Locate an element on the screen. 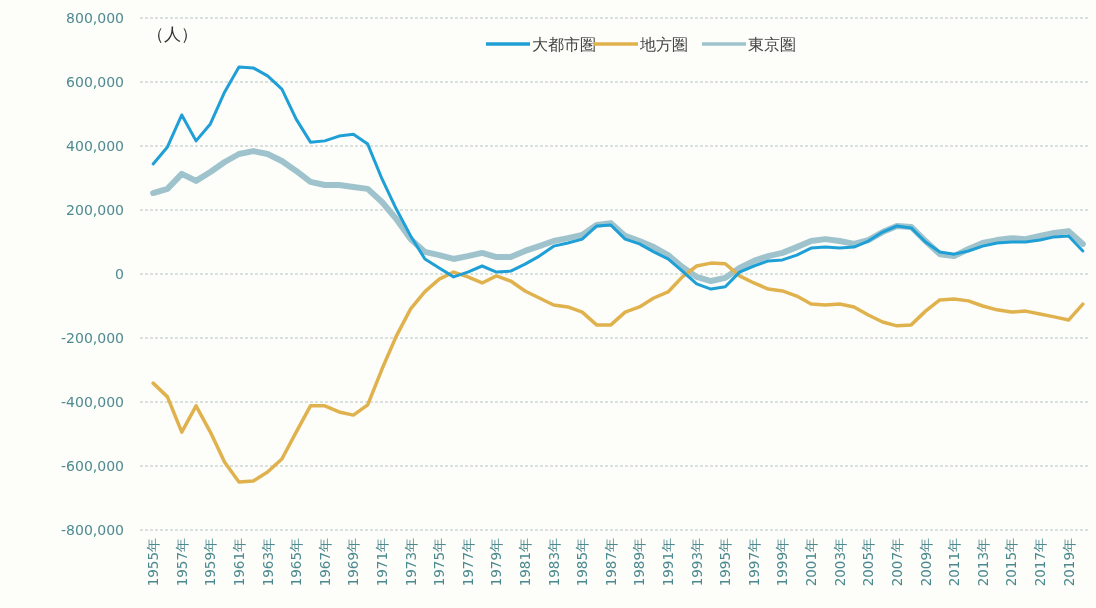  x-tick-label: 1995年 is located at coordinates (725, 562).